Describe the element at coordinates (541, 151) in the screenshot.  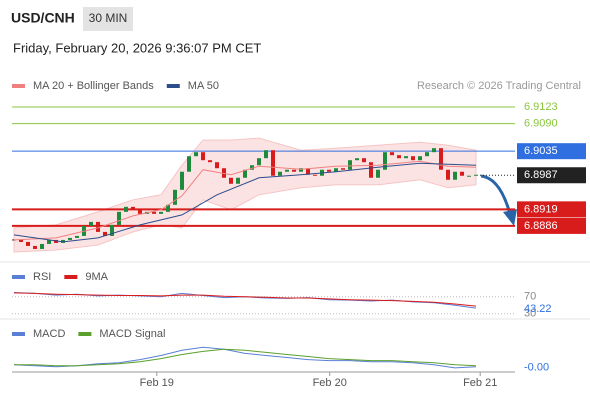
I see `level-label: 6.9035` at that location.